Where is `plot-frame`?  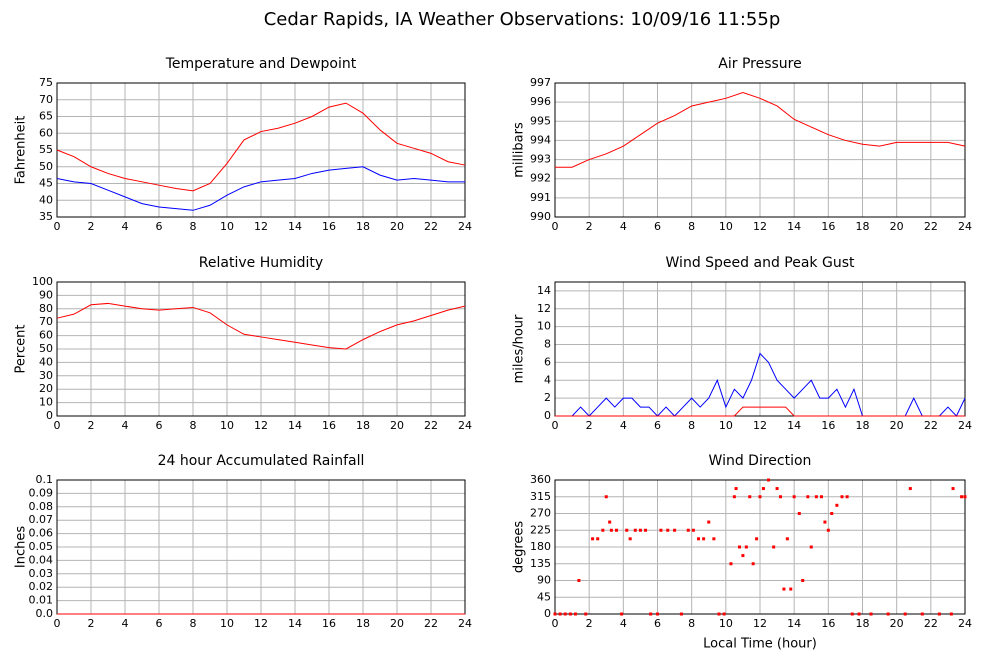 plot-frame is located at coordinates (760, 547).